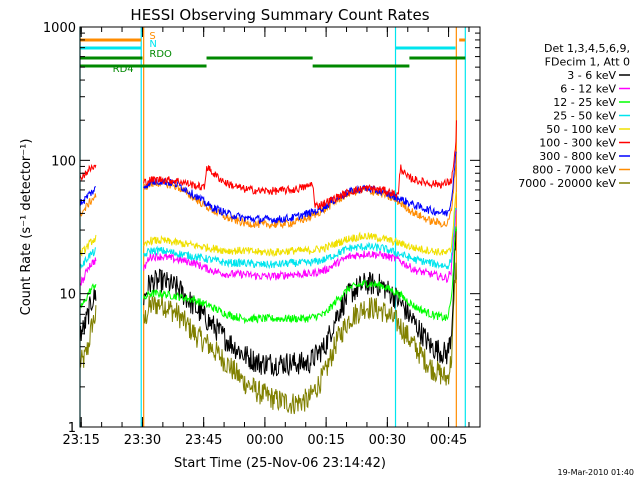 This screenshot has width=640, height=480. What do you see at coordinates (63, 161) in the screenshot?
I see `y-tick-label-2: 100` at bounding box center [63, 161].